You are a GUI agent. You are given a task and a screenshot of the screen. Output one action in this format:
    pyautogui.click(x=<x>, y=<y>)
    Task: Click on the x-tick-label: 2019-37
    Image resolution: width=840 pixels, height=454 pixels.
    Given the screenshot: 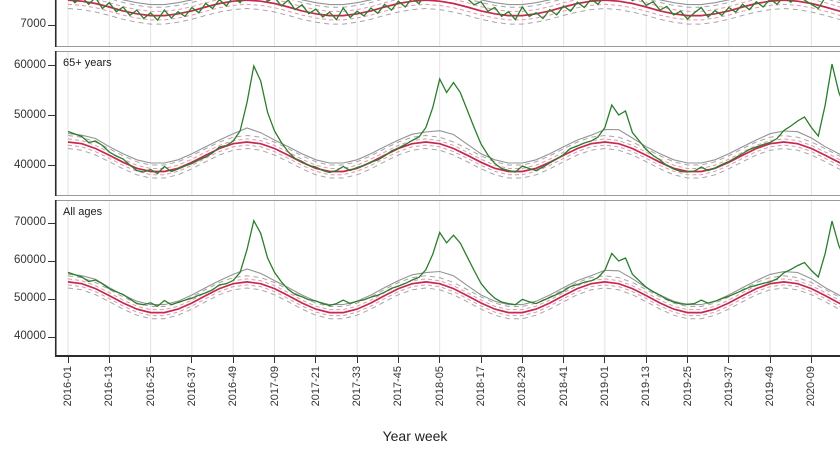 What is the action you would take?
    pyautogui.click(x=728, y=386)
    